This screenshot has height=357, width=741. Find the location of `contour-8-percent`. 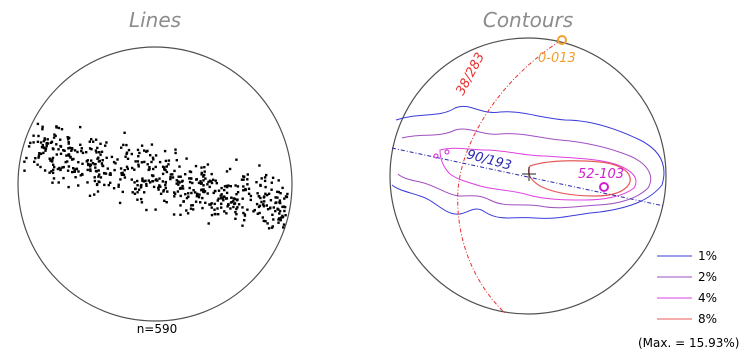

contour-8-percent is located at coordinates (579, 178).